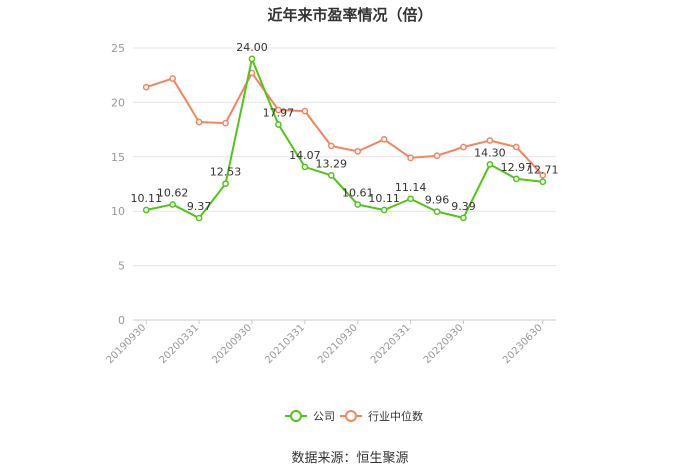  Describe the element at coordinates (543, 170) in the screenshot. I see `data-label: 12.71` at that location.